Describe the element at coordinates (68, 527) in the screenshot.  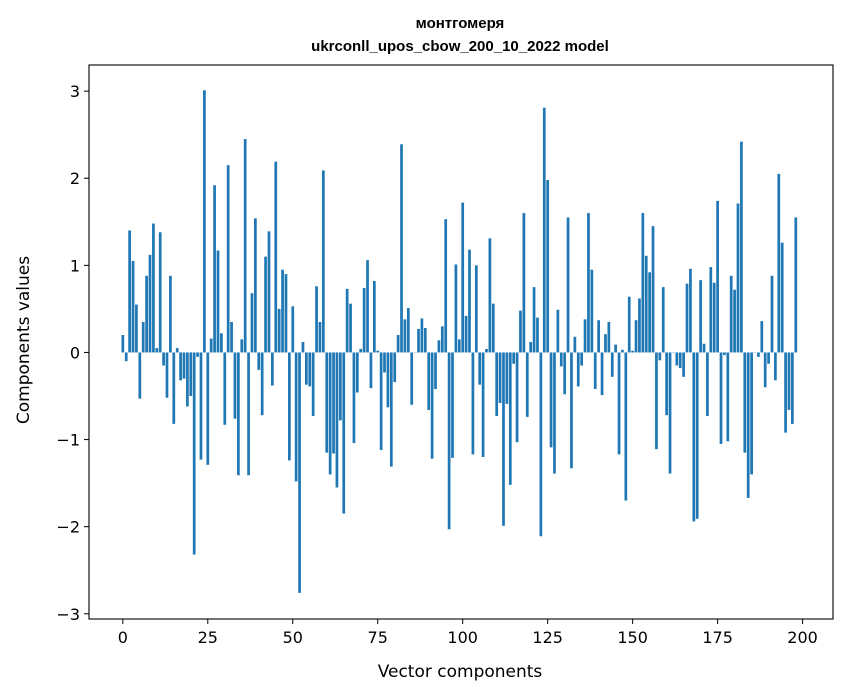
I see `y-tick-label: −2` at that location.